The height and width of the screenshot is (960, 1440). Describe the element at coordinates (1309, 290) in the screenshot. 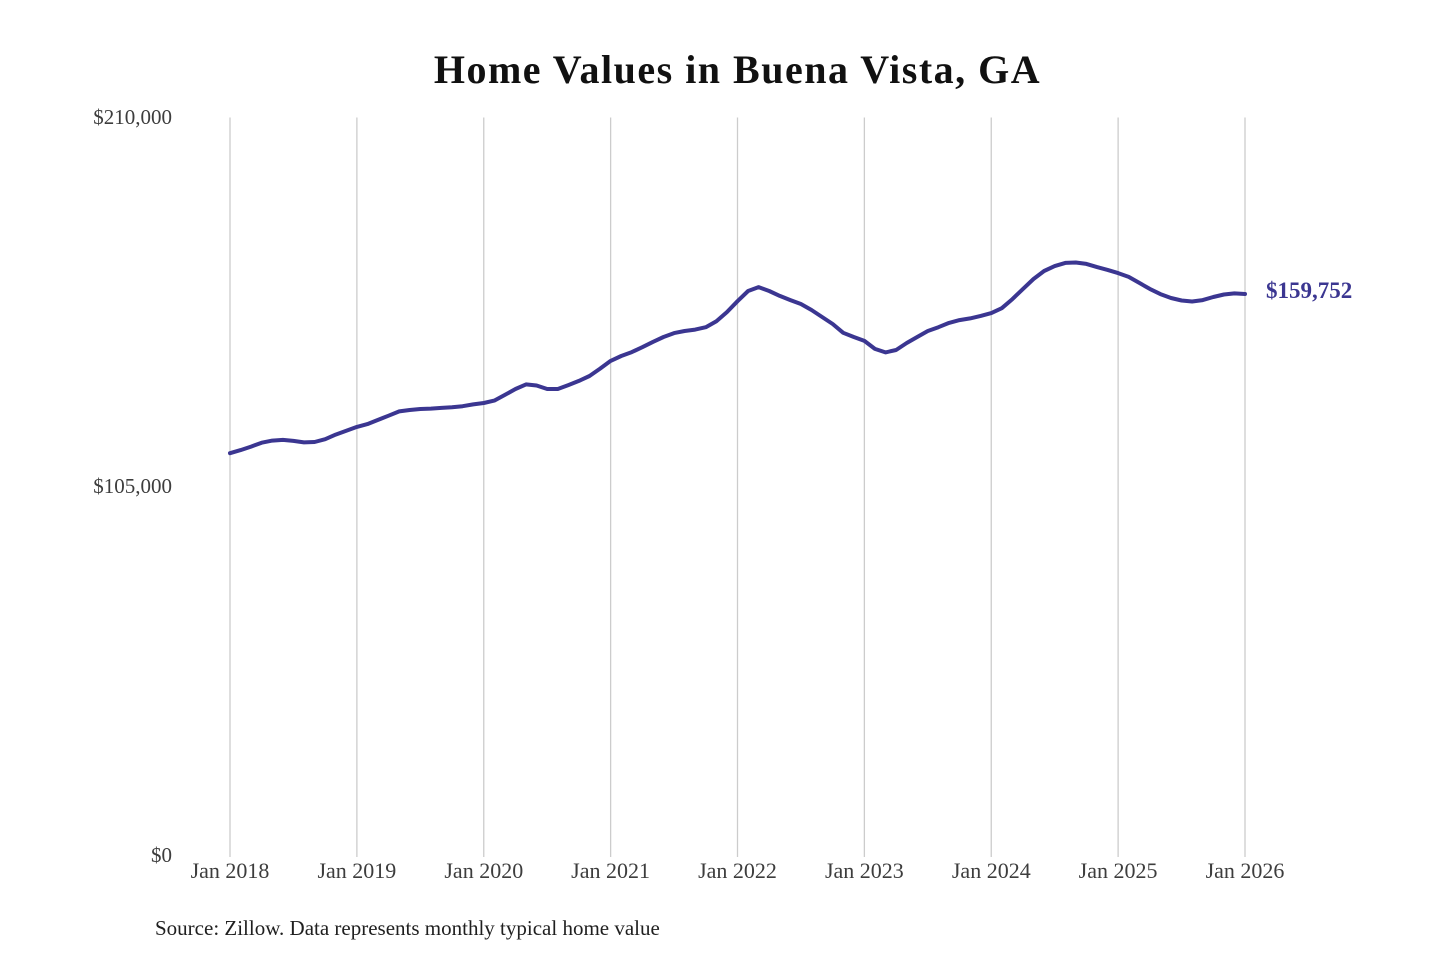

I see `current-value-label: $159,752` at that location.